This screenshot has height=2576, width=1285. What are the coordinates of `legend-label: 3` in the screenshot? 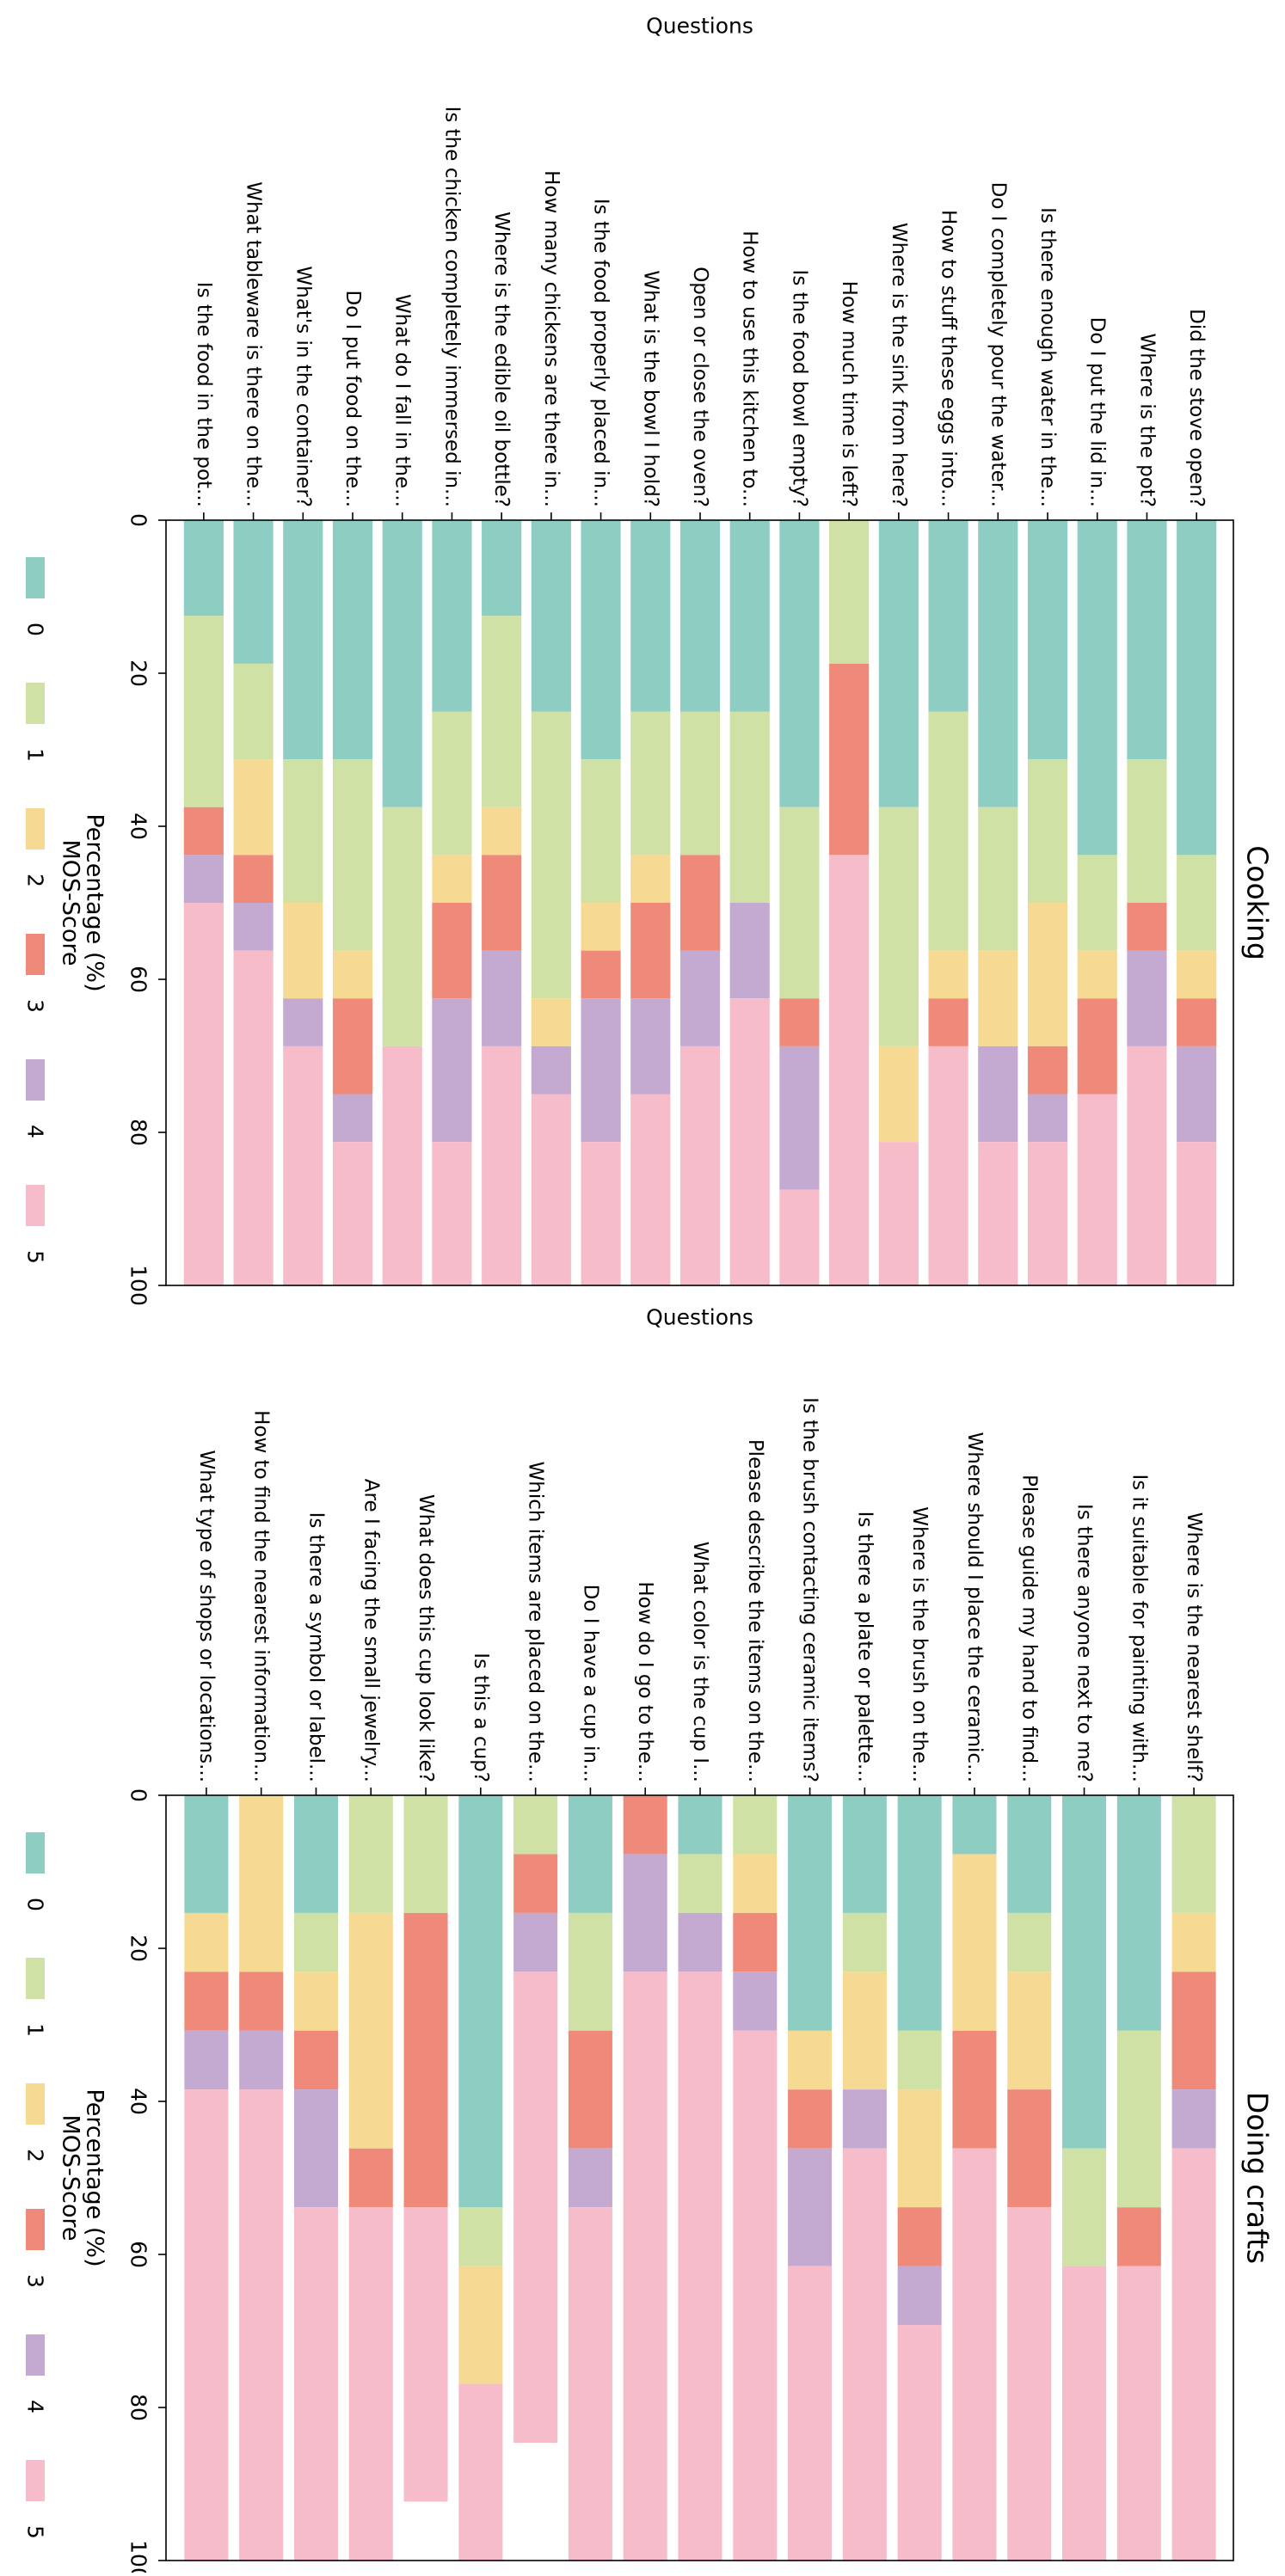 It's located at (36, 1006).